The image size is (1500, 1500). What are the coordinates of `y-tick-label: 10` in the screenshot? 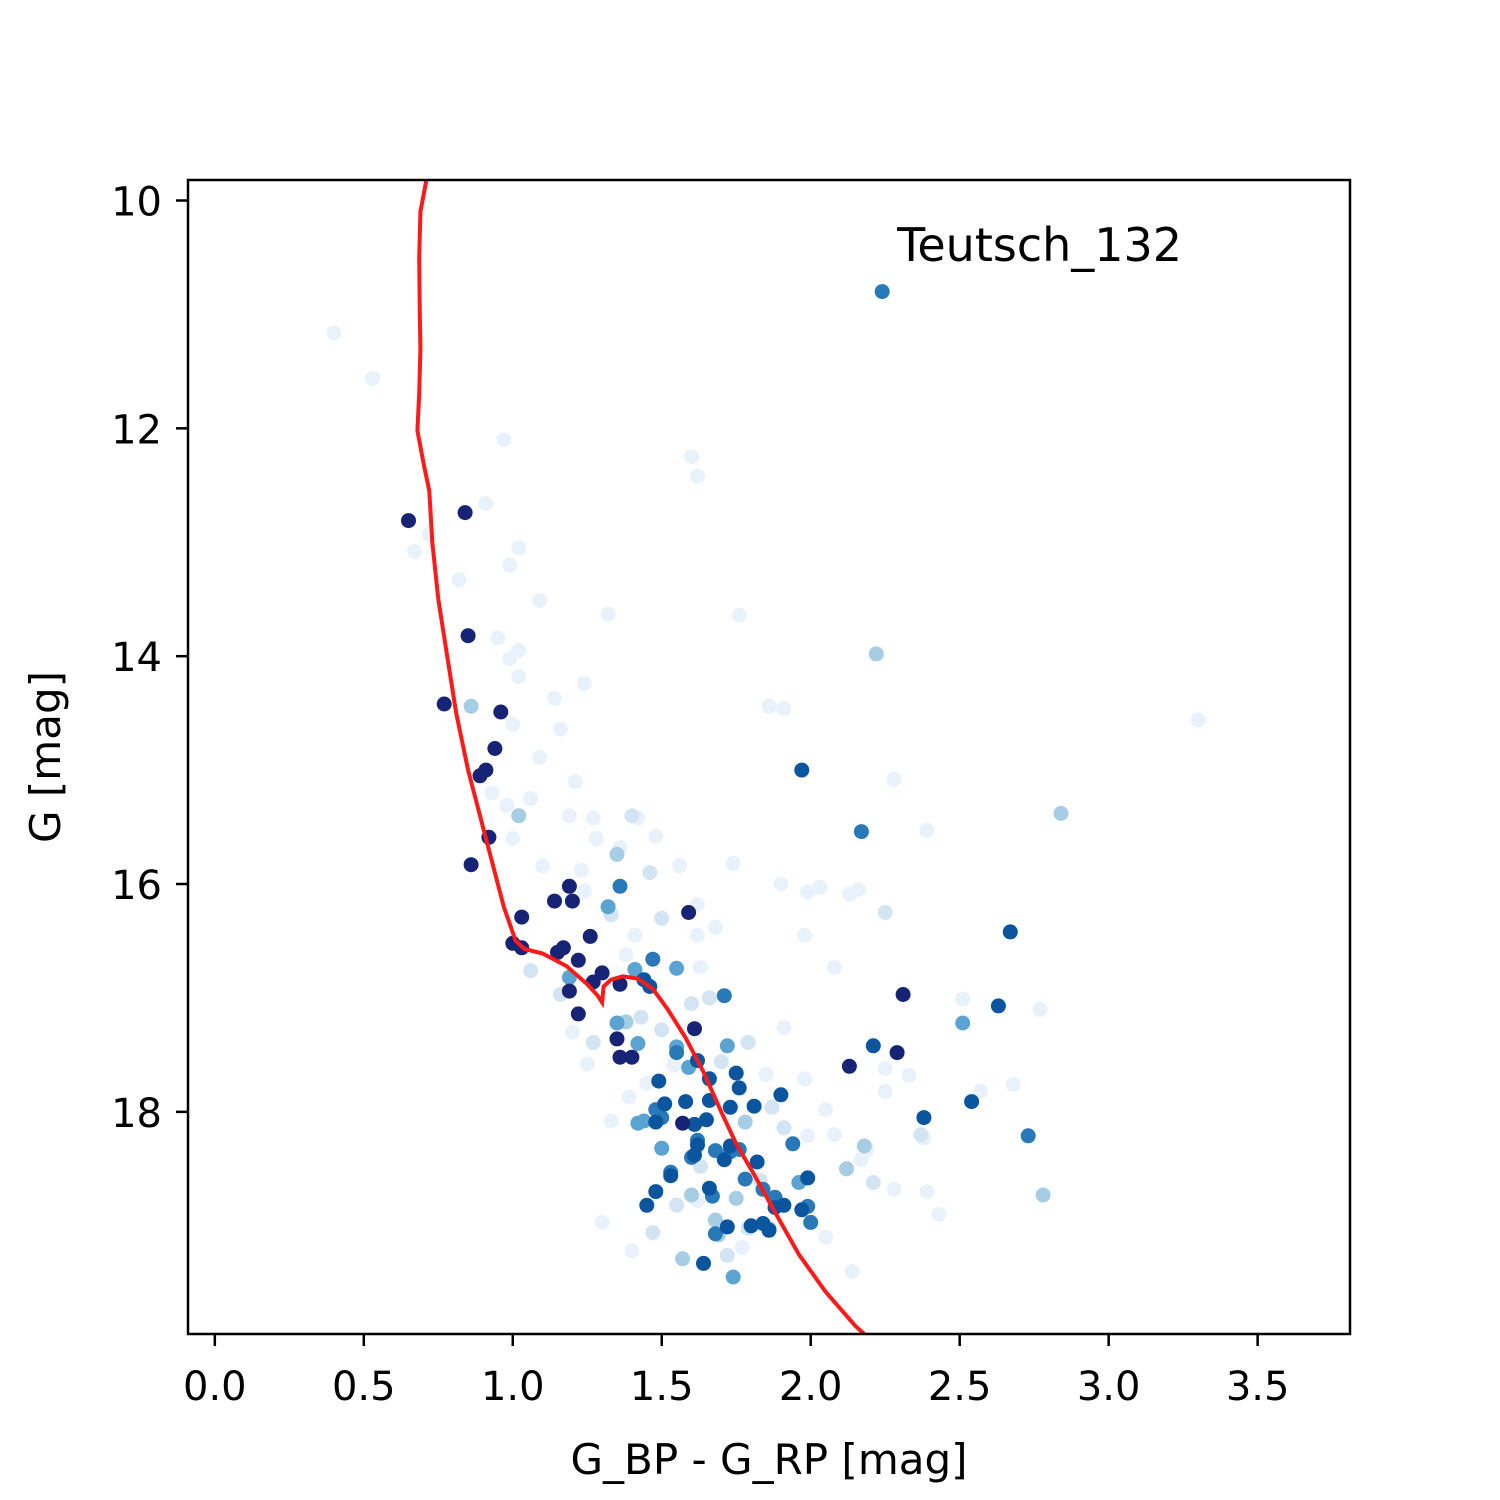 It's located at (136, 203).